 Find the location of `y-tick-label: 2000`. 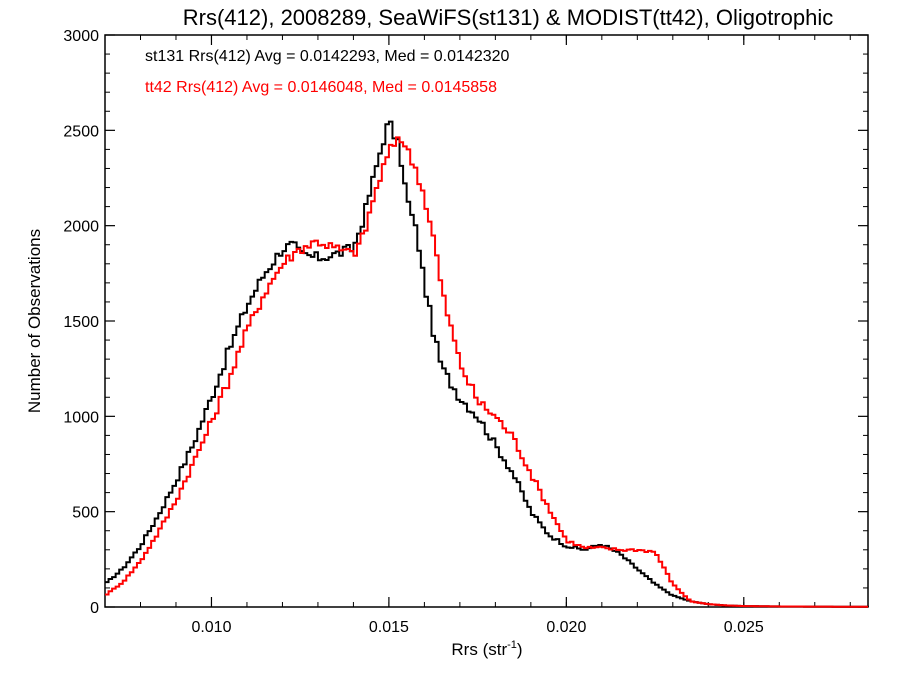

y-tick-label: 2000 is located at coordinates (81, 227).